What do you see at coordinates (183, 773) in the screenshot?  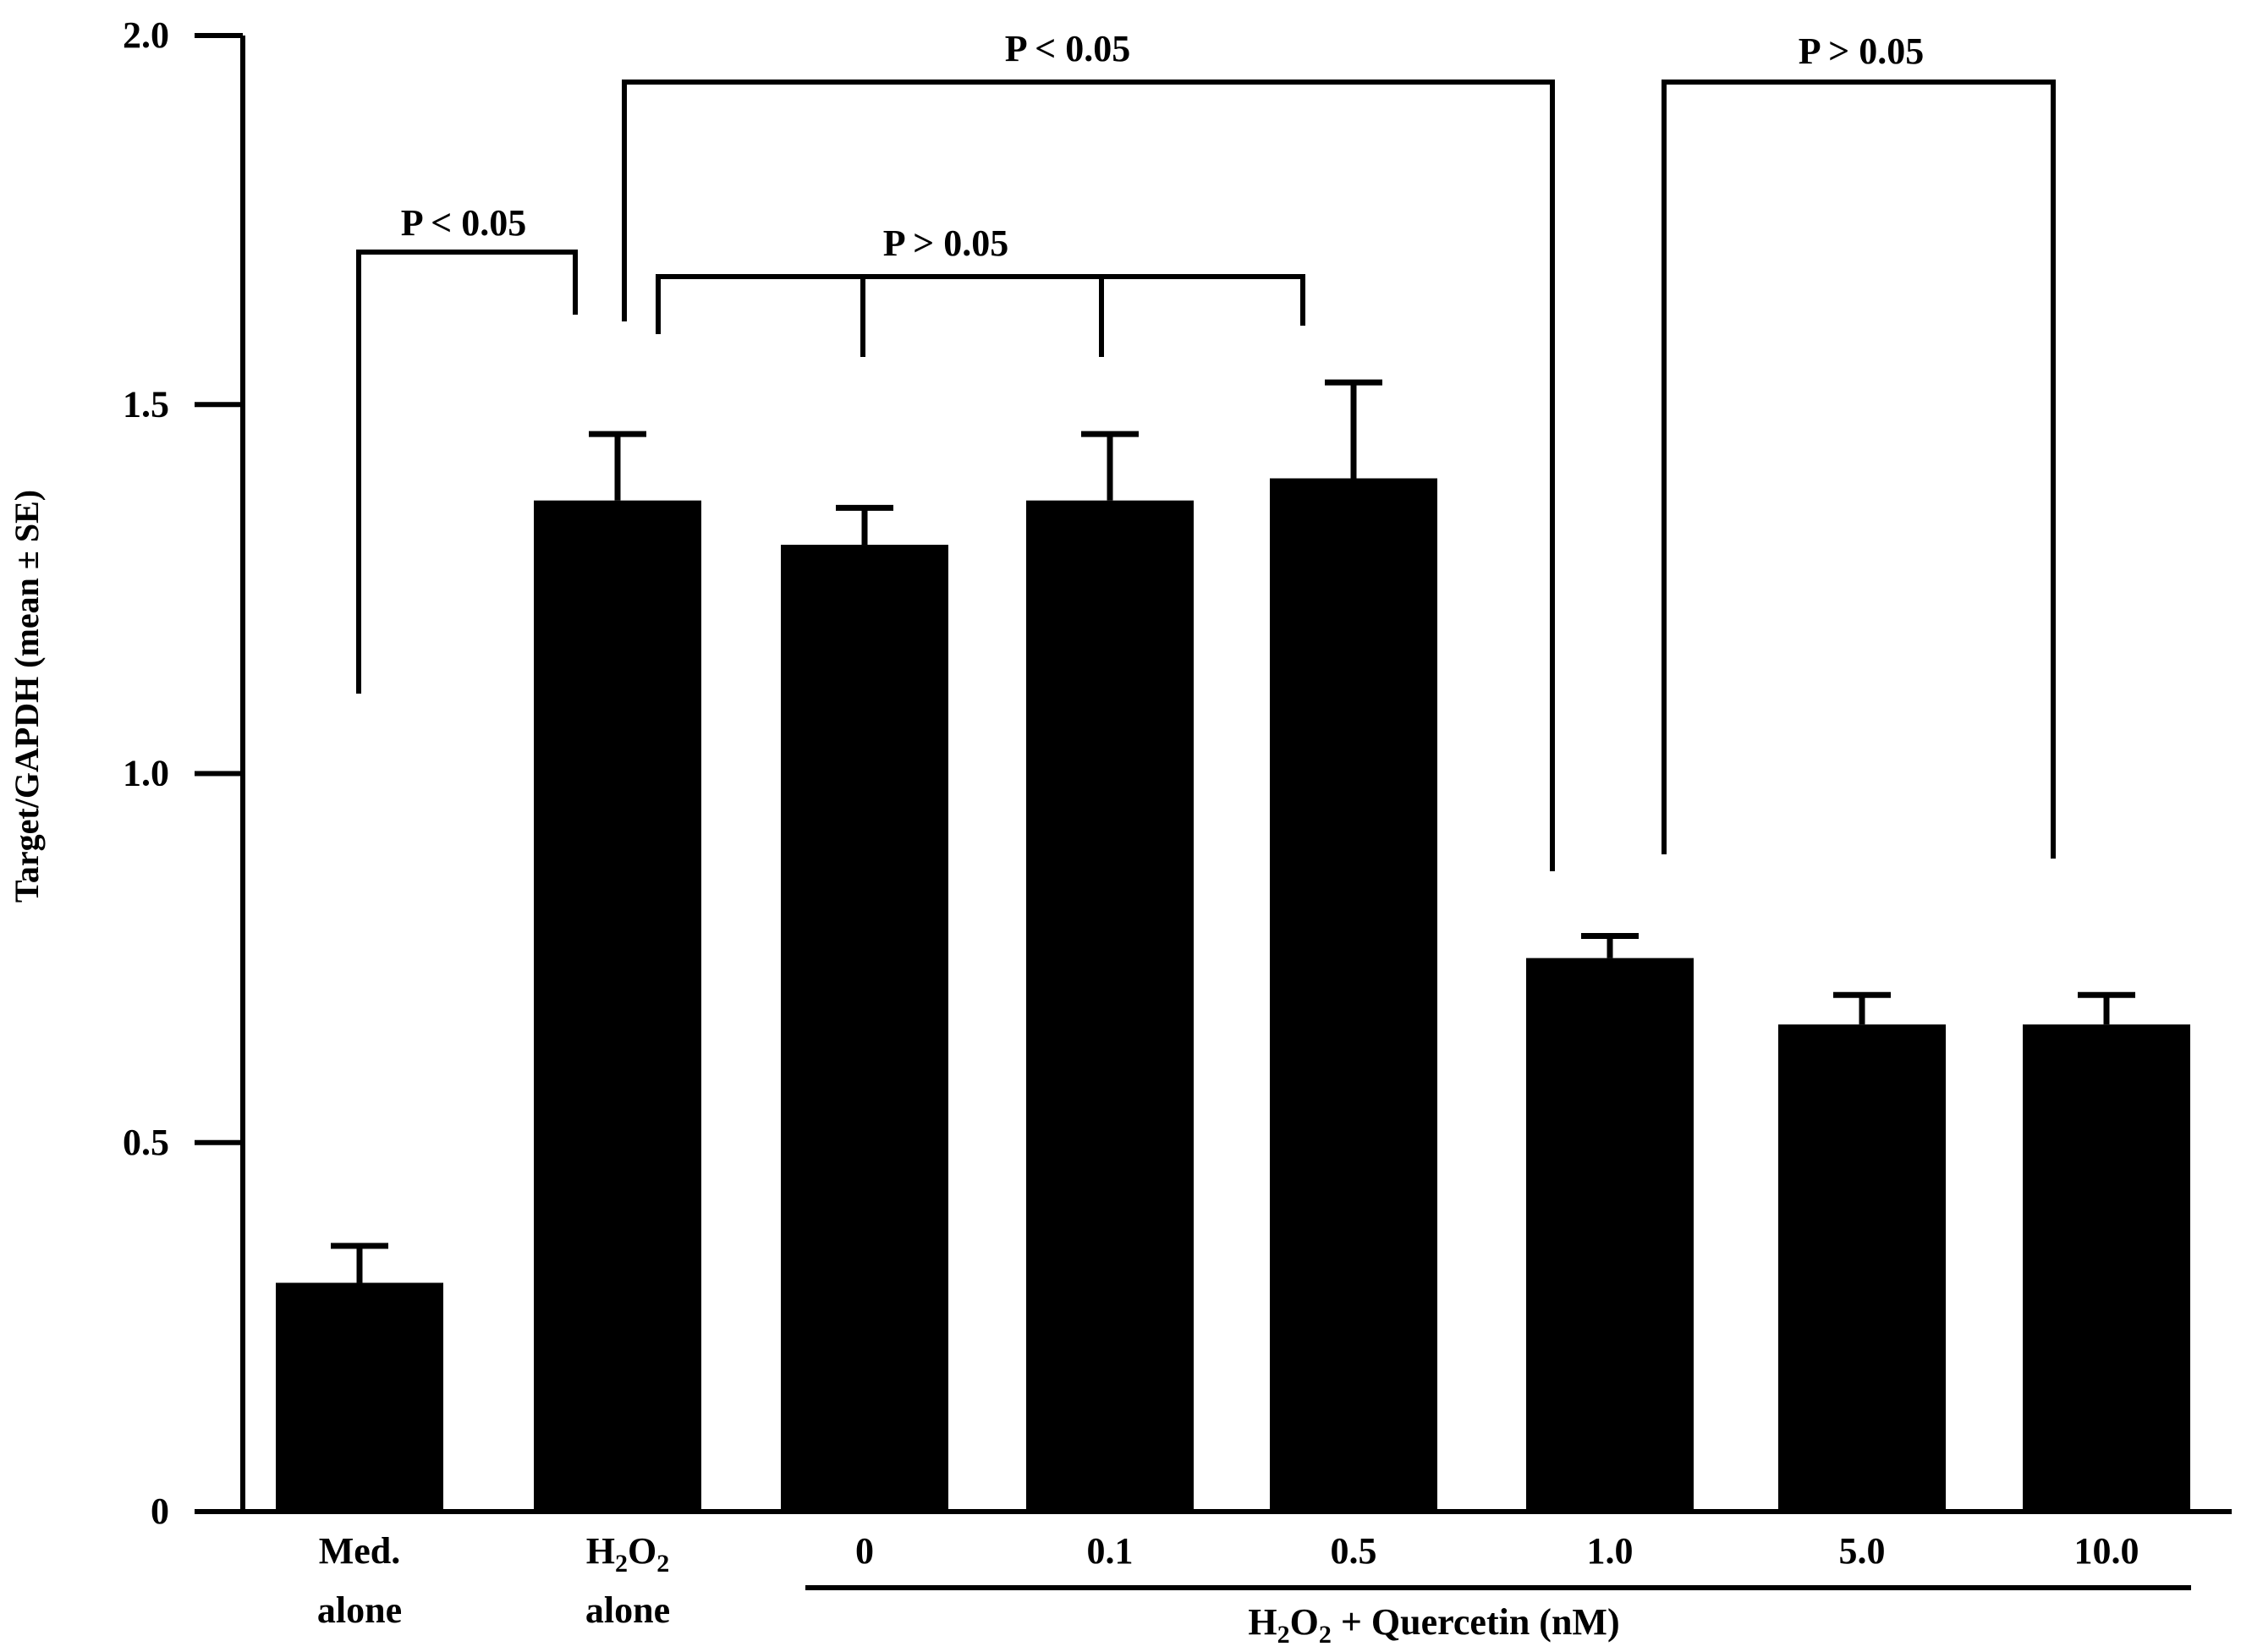 I see `y-ticks: 0 0.5 1.0 1.5 2.0` at bounding box center [183, 773].